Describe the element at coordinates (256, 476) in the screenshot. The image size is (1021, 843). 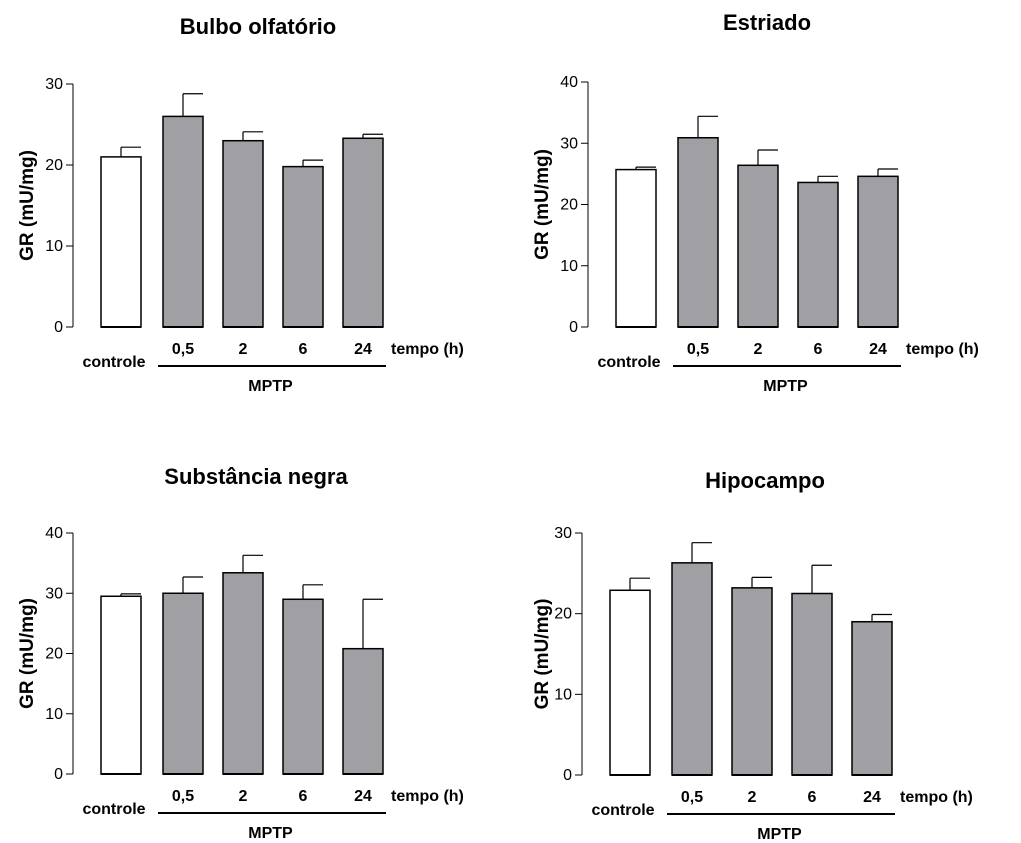
I see `chart-title: Substância negra` at that location.